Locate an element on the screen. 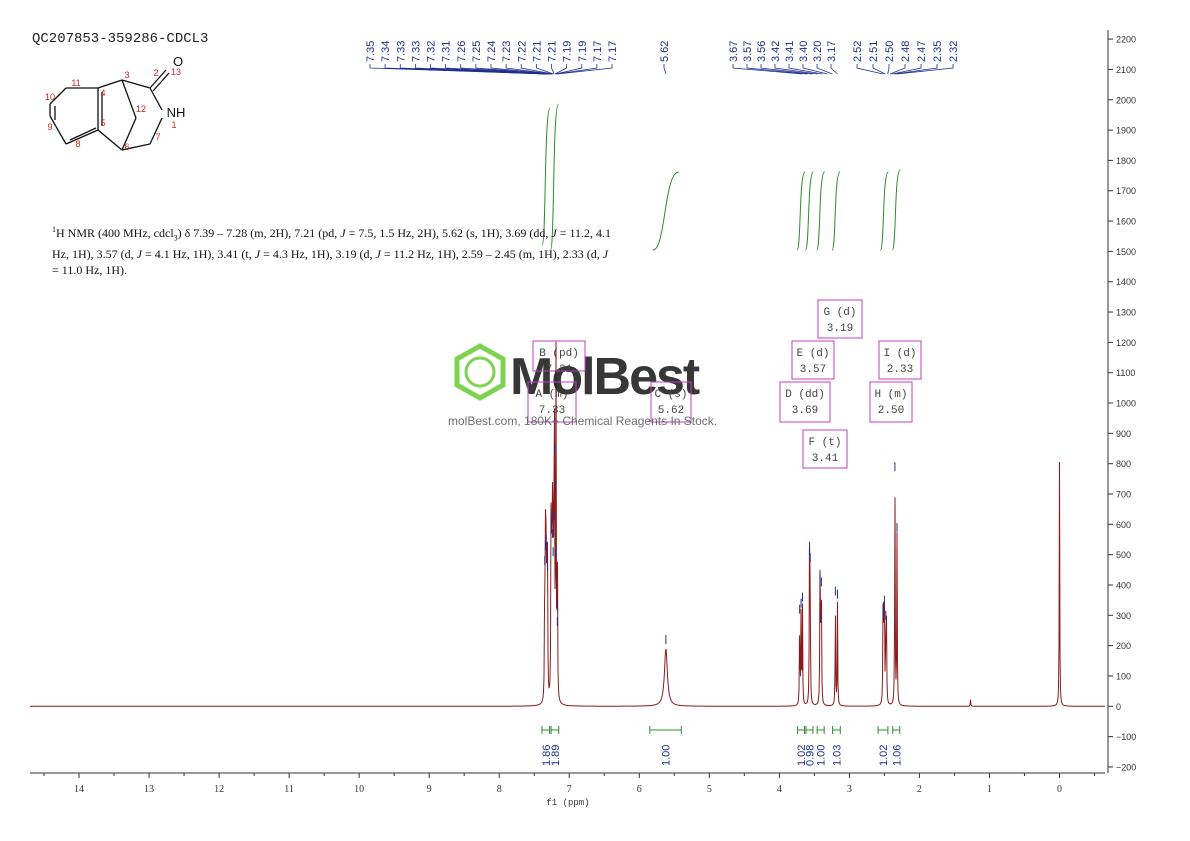  peak-label: 5.62 is located at coordinates (665, 51).